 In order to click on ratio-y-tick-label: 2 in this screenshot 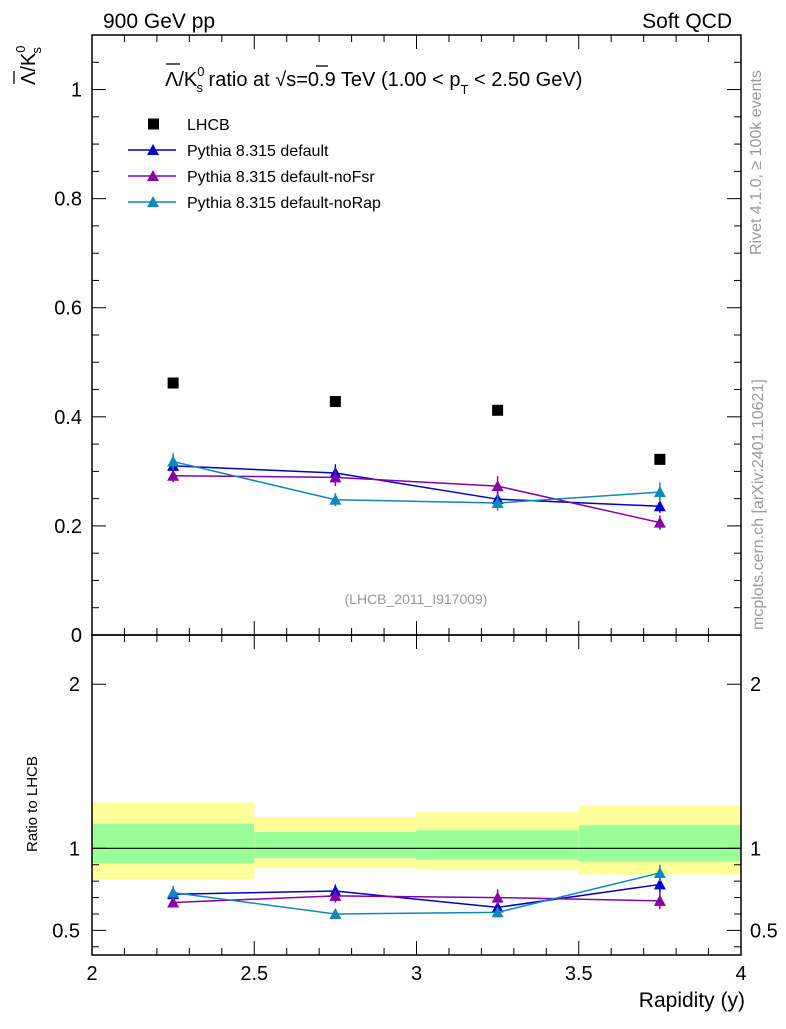, I will do `click(74, 685)`.